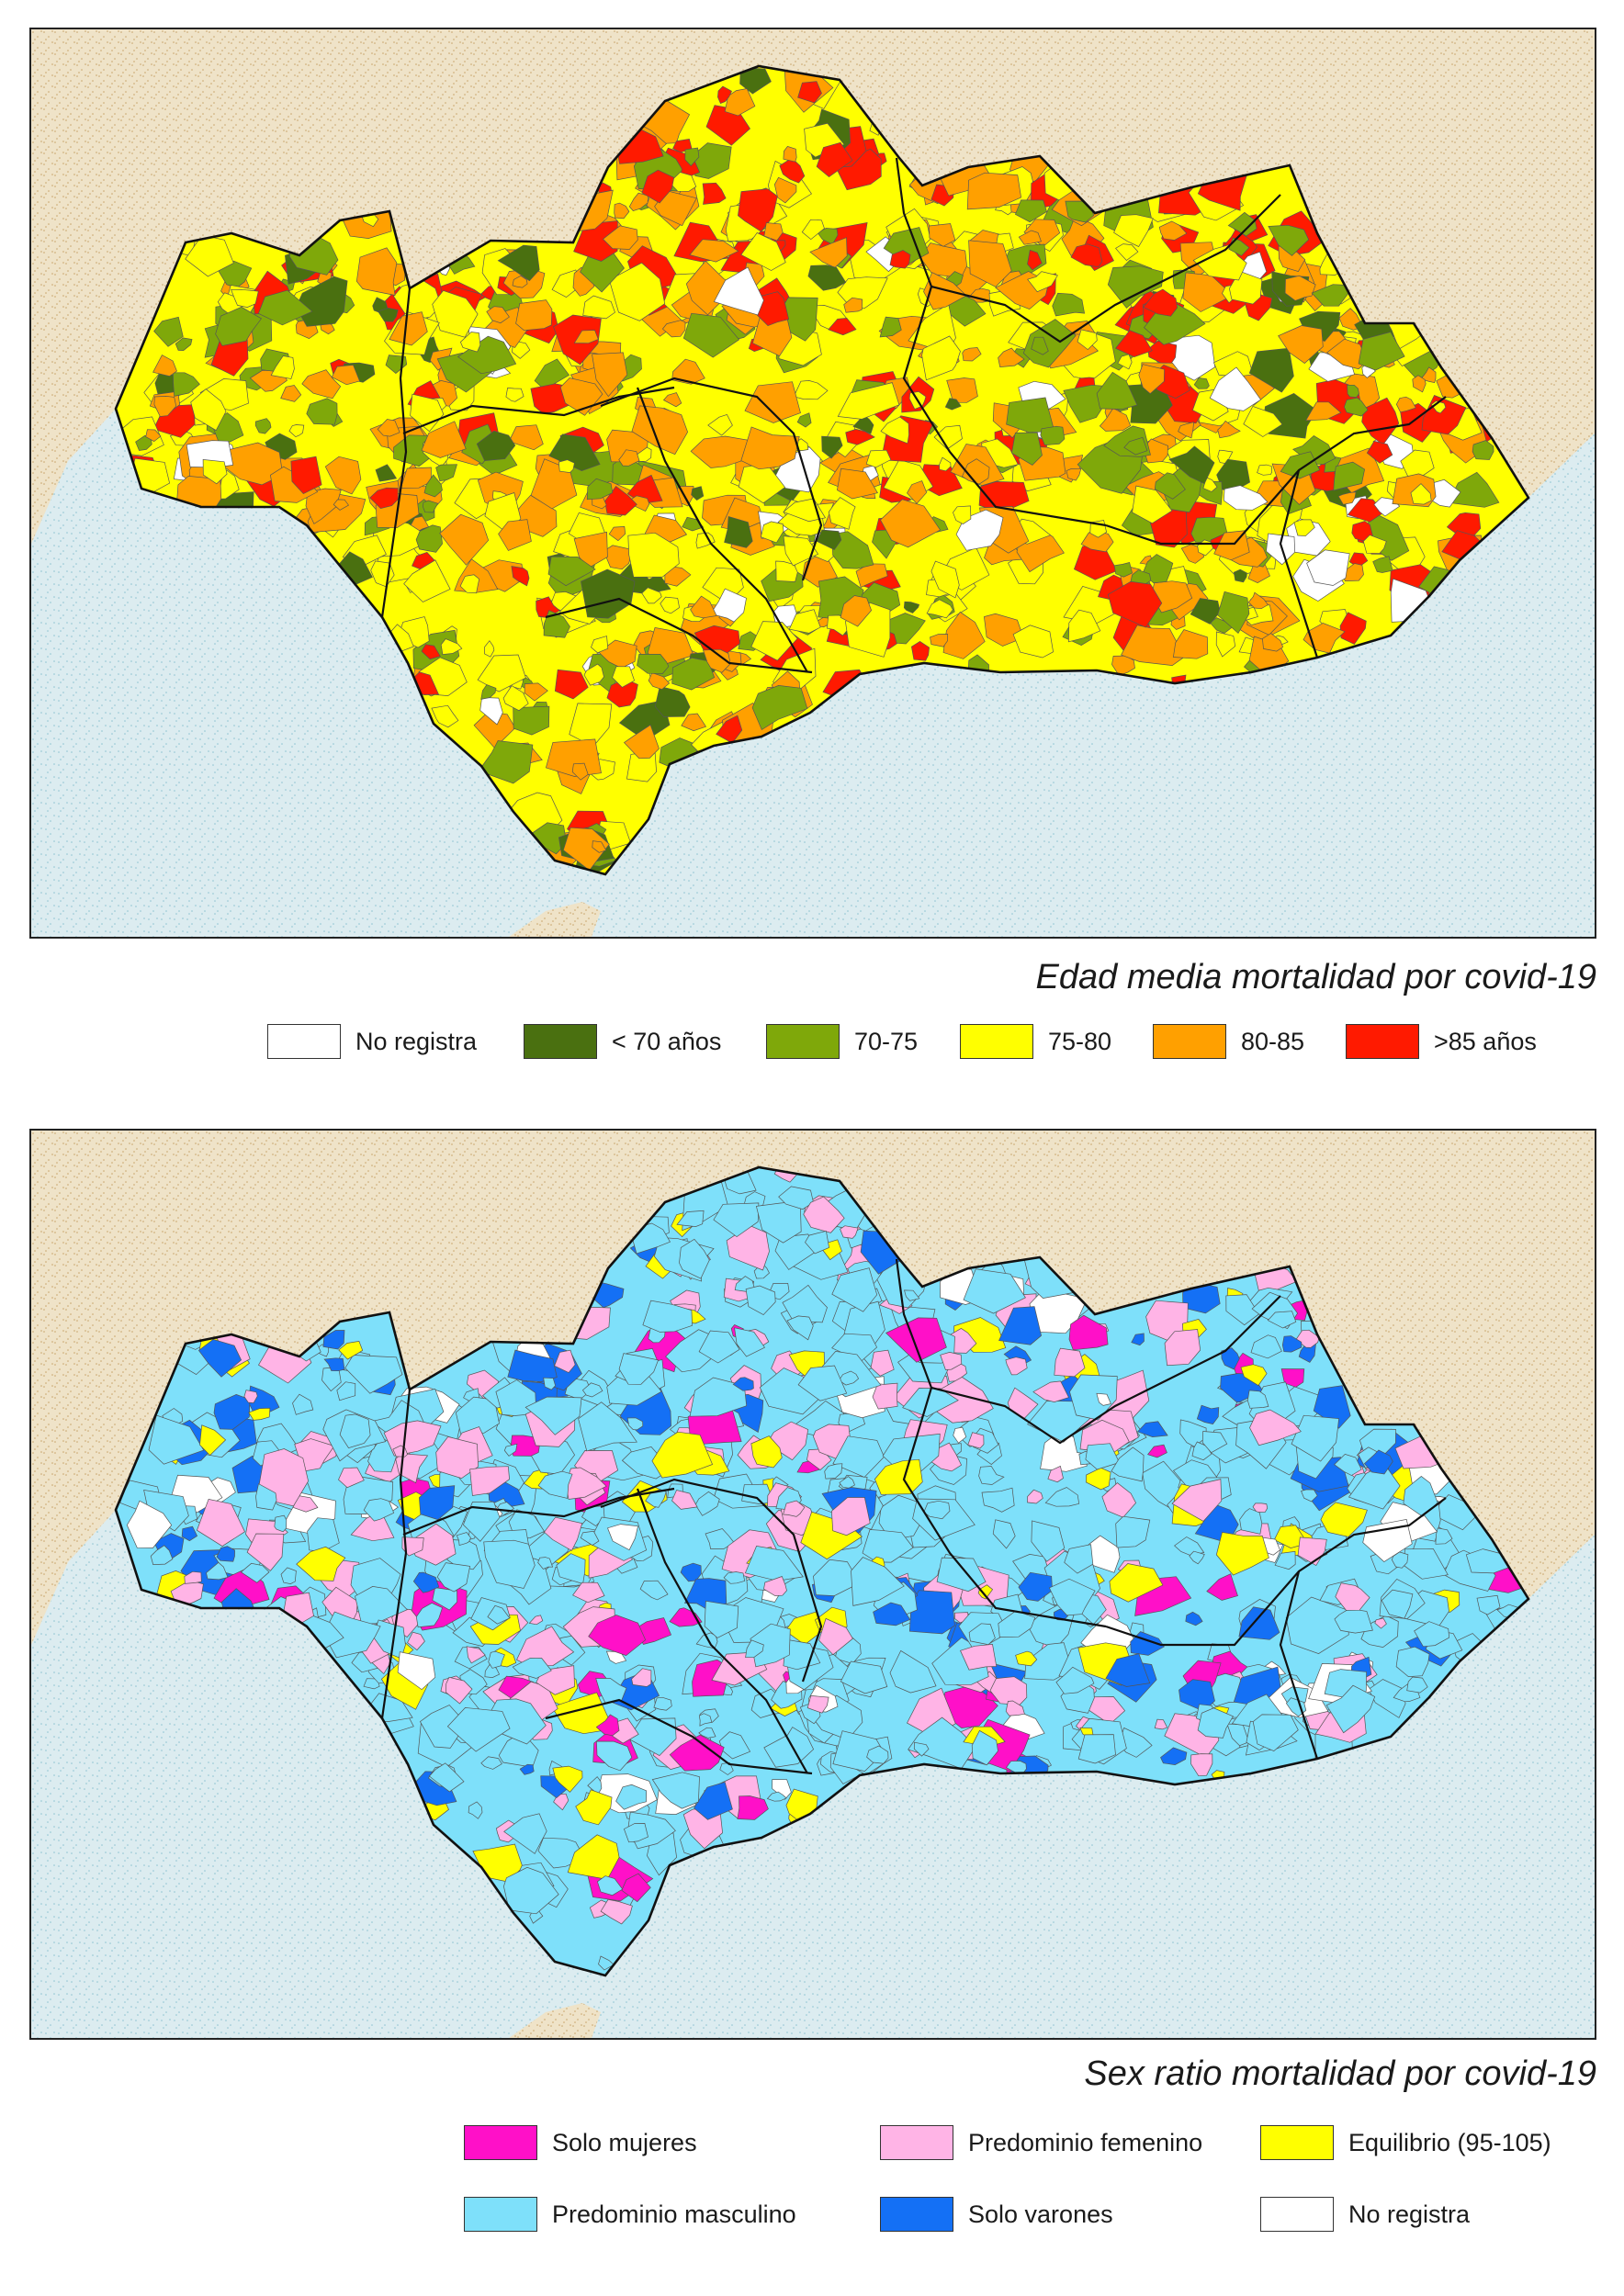  I want to click on legend-item-solo-varones: Solo varones, so click(996, 2215).